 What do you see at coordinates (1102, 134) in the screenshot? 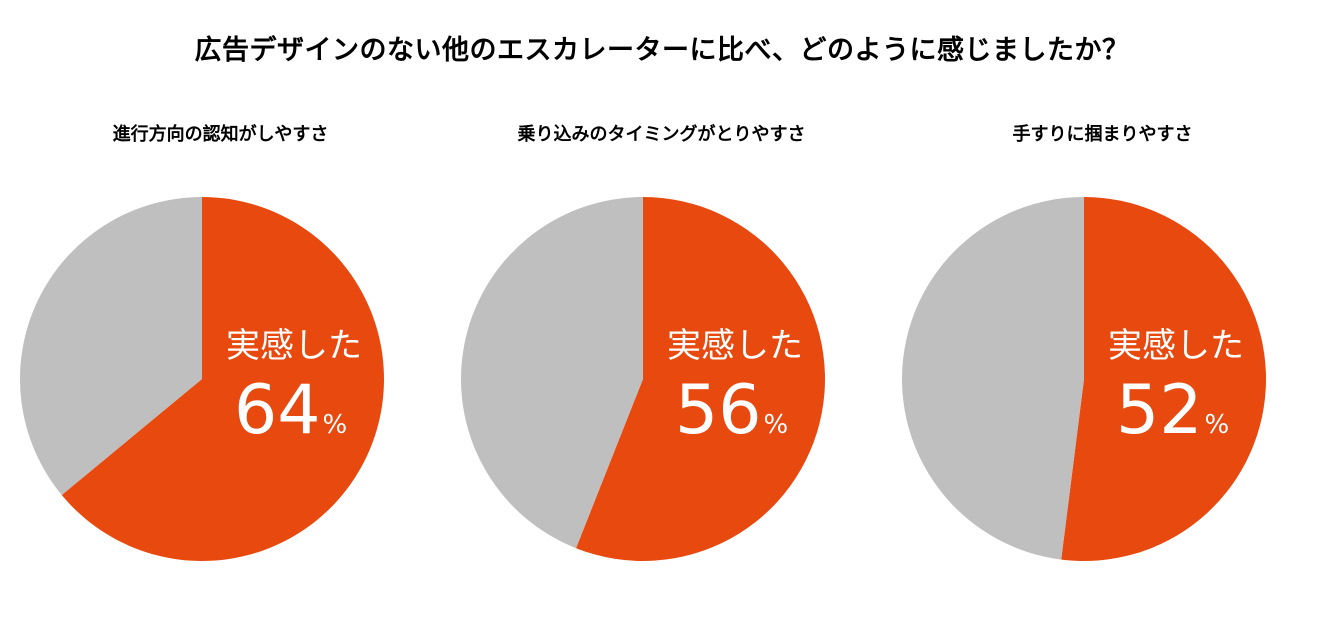
I see `chart-title: 手すりに掴まりやすさ` at bounding box center [1102, 134].